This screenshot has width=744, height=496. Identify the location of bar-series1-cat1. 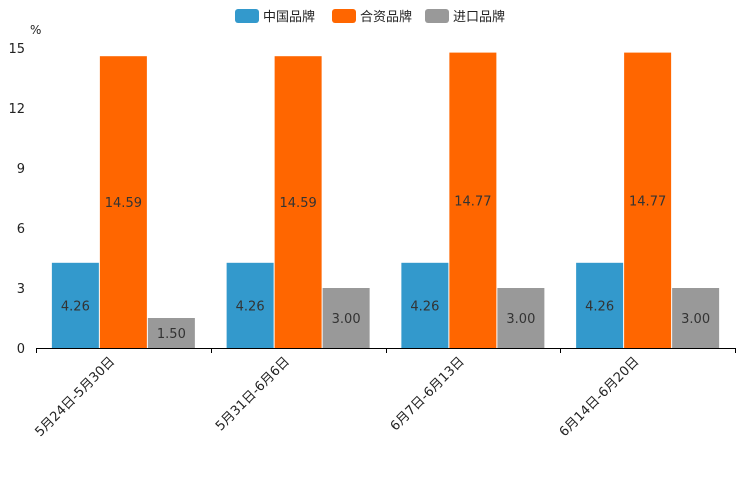
(75, 305).